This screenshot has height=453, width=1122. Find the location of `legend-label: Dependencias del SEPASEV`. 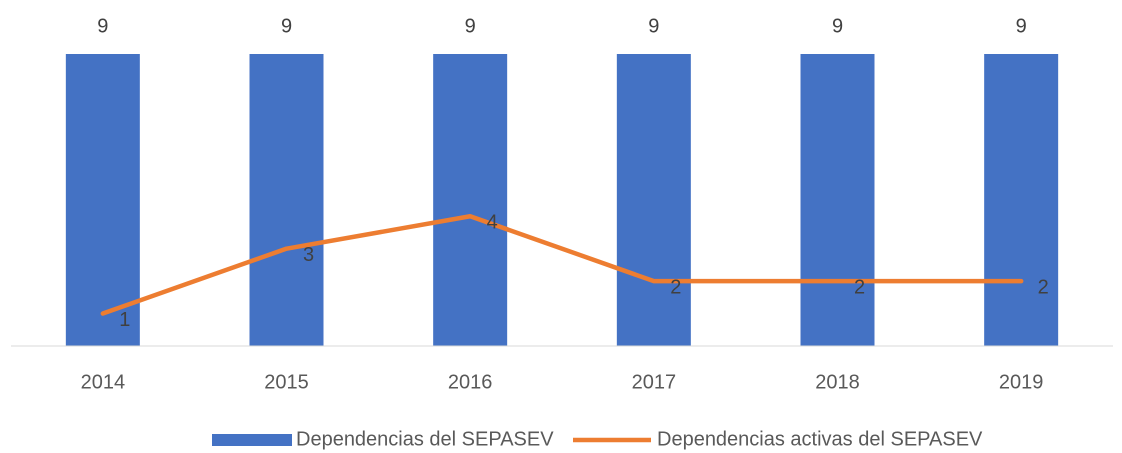

legend-label: Dependencias del SEPASEV is located at coordinates (425, 439).